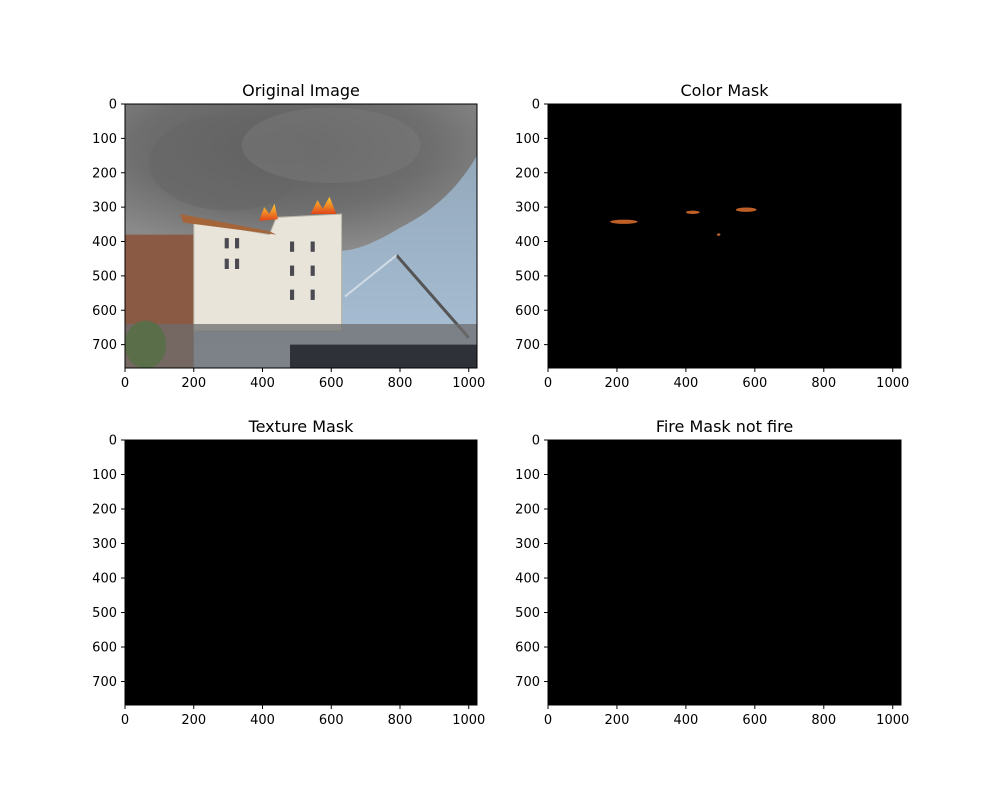  Describe the element at coordinates (301, 426) in the screenshot. I see `panel-title: Texture Mask` at that location.